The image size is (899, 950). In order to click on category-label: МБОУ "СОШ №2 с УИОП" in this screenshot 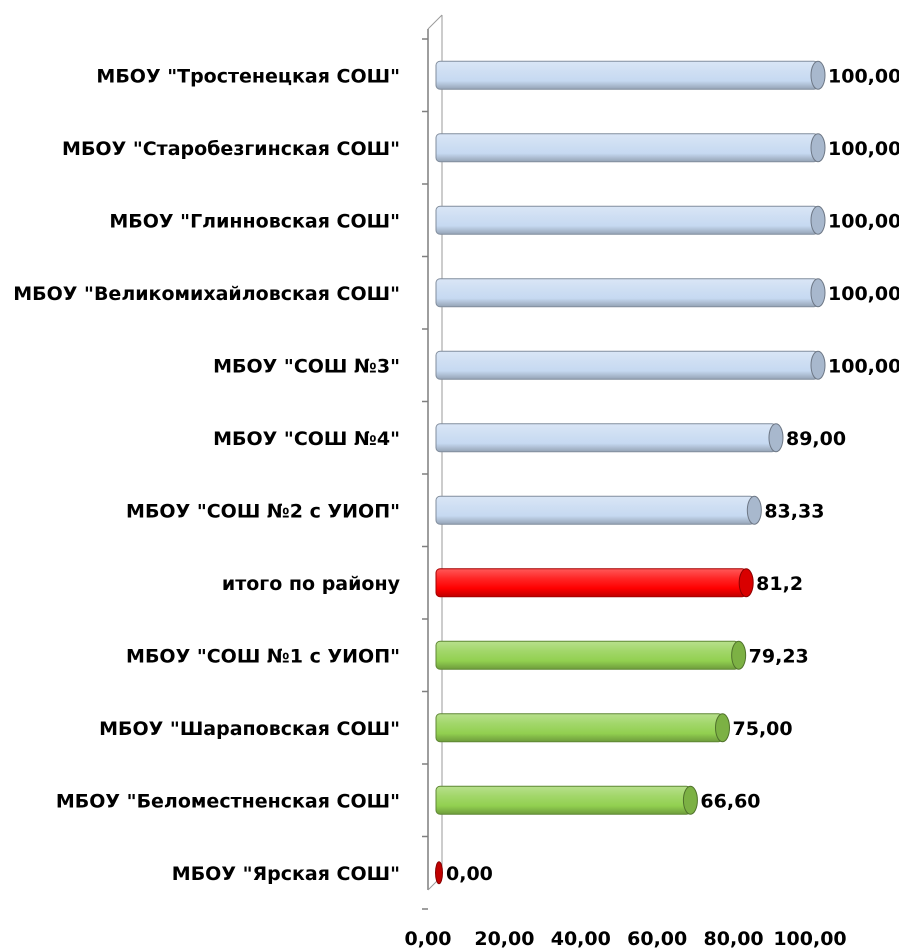, I will do `click(263, 511)`.